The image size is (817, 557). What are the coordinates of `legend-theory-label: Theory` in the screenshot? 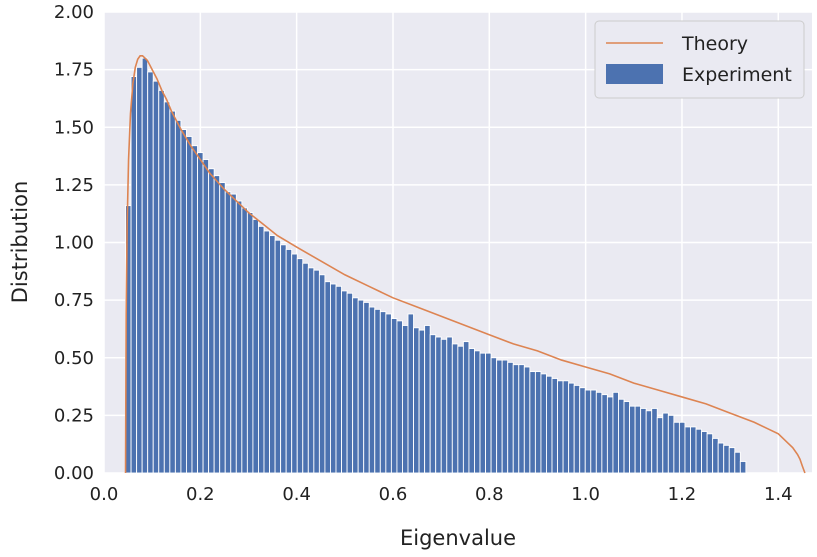 It's located at (714, 44).